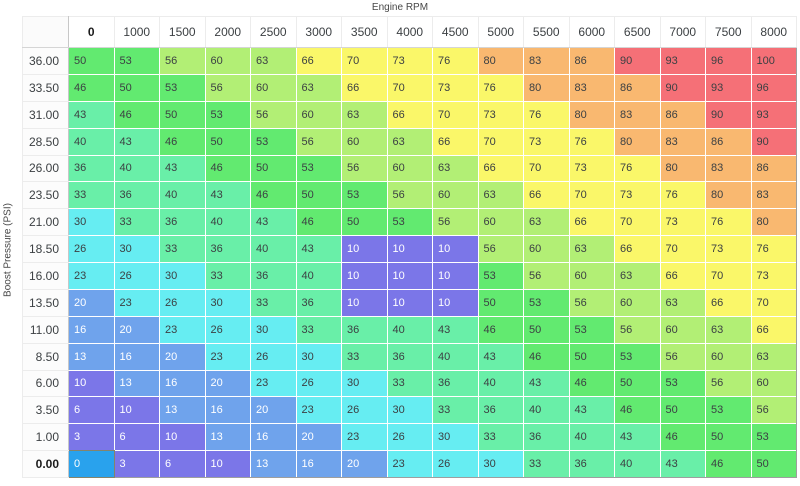 The width and height of the screenshot is (800, 486). Describe the element at coordinates (682, 61) in the screenshot. I see `table-cell: 93` at that location.